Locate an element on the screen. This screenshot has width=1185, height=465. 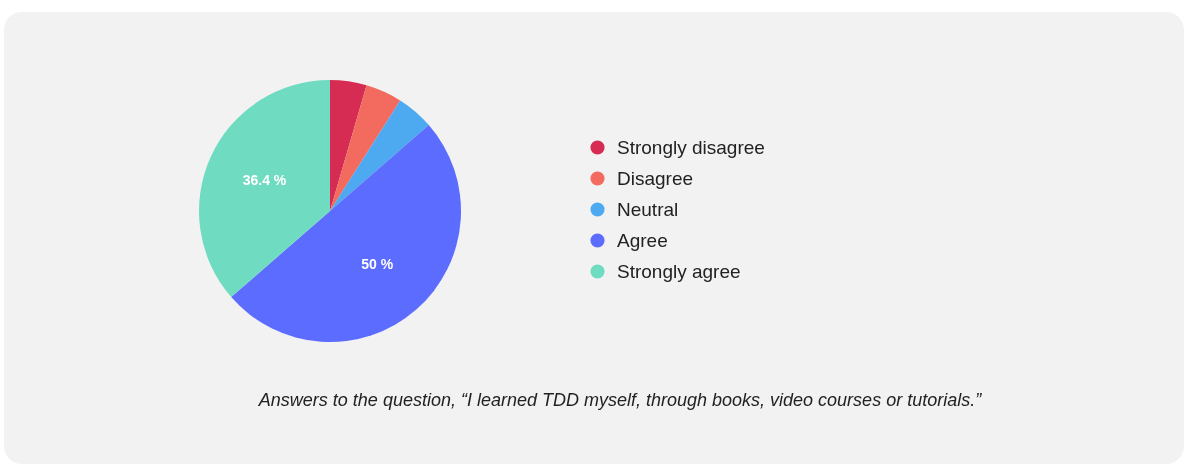
legend-label: Neutral is located at coordinates (648, 209).